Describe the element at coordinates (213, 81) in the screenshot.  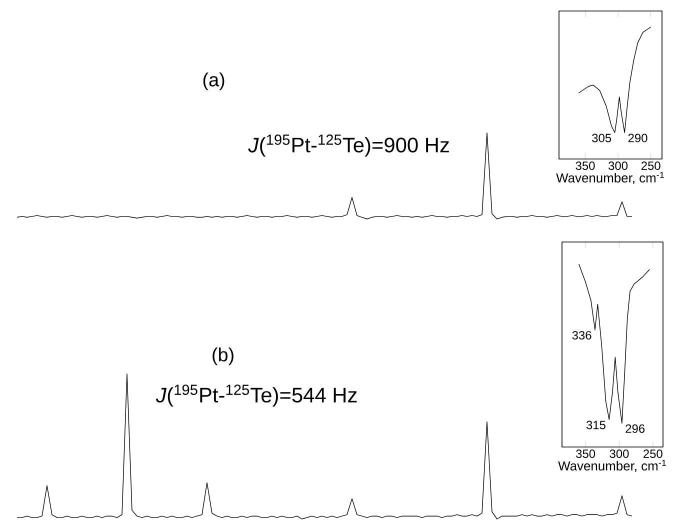
I see `chart-title: (a)` at that location.